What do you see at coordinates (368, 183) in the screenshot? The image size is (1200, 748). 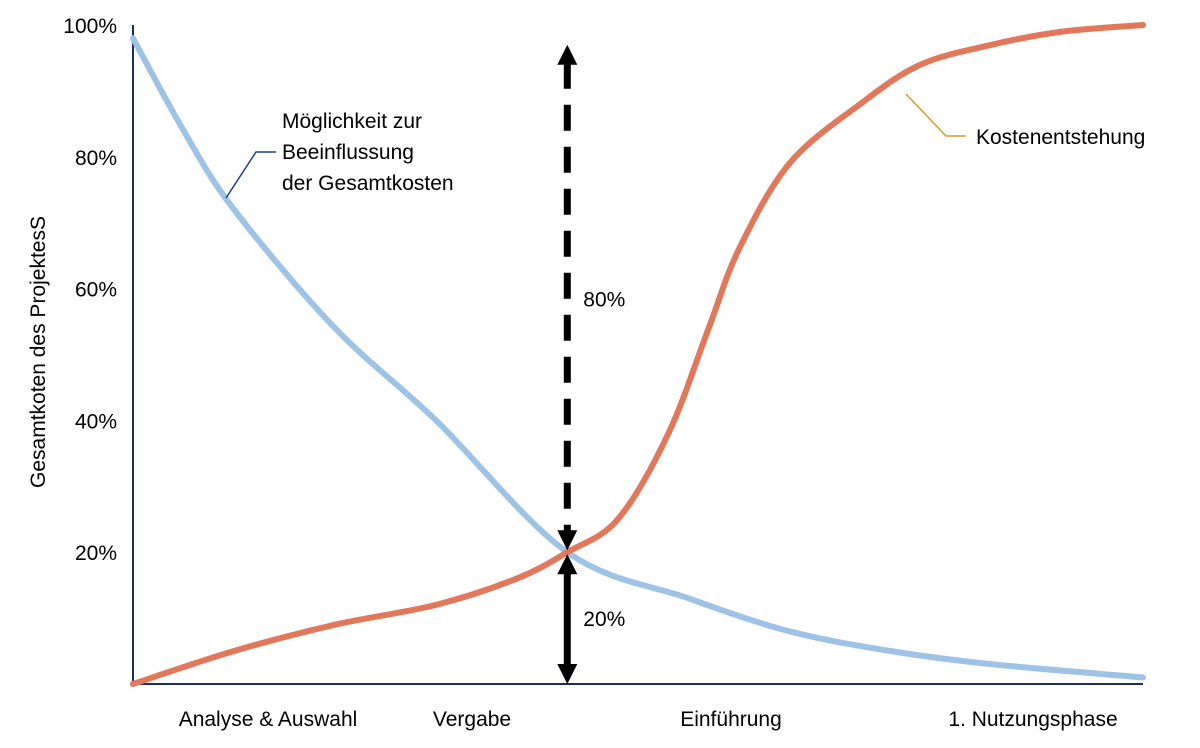 I see `series-label-influence-line-2: der Gesamtkosten` at bounding box center [368, 183].